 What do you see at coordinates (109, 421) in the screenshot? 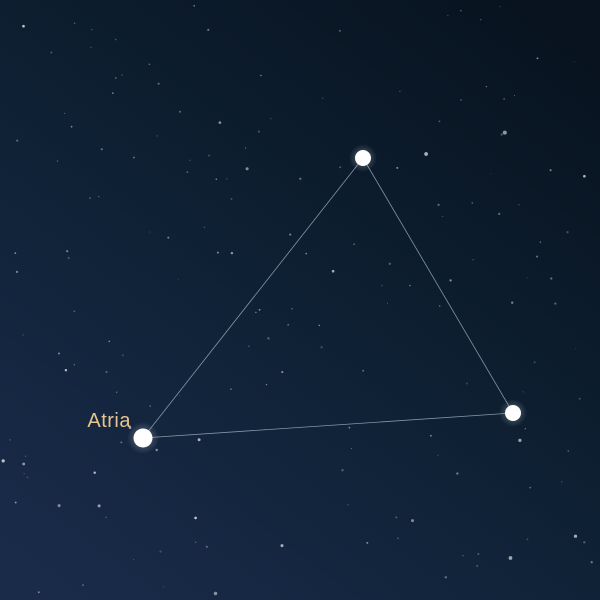
I see `star-label-atria: Atria` at bounding box center [109, 421].